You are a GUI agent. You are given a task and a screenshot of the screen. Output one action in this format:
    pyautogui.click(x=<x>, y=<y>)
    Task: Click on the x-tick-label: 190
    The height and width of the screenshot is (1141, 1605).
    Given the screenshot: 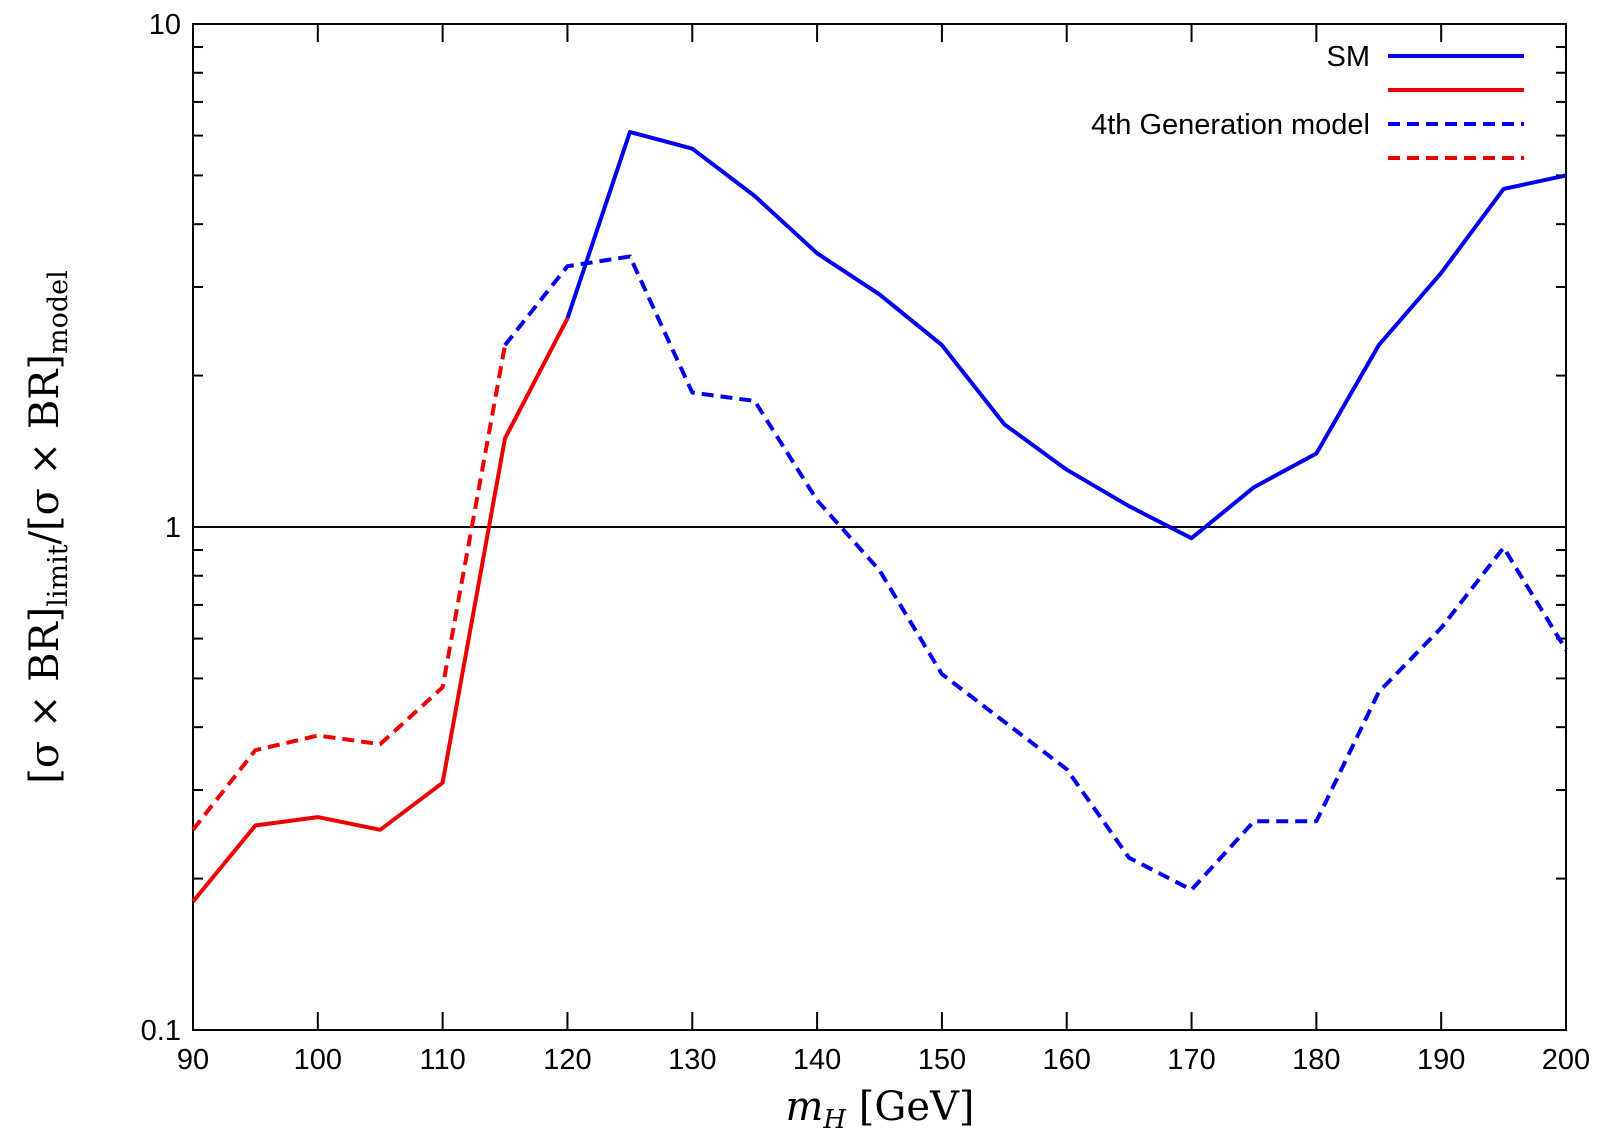 What is the action you would take?
    pyautogui.click(x=1441, y=1060)
    